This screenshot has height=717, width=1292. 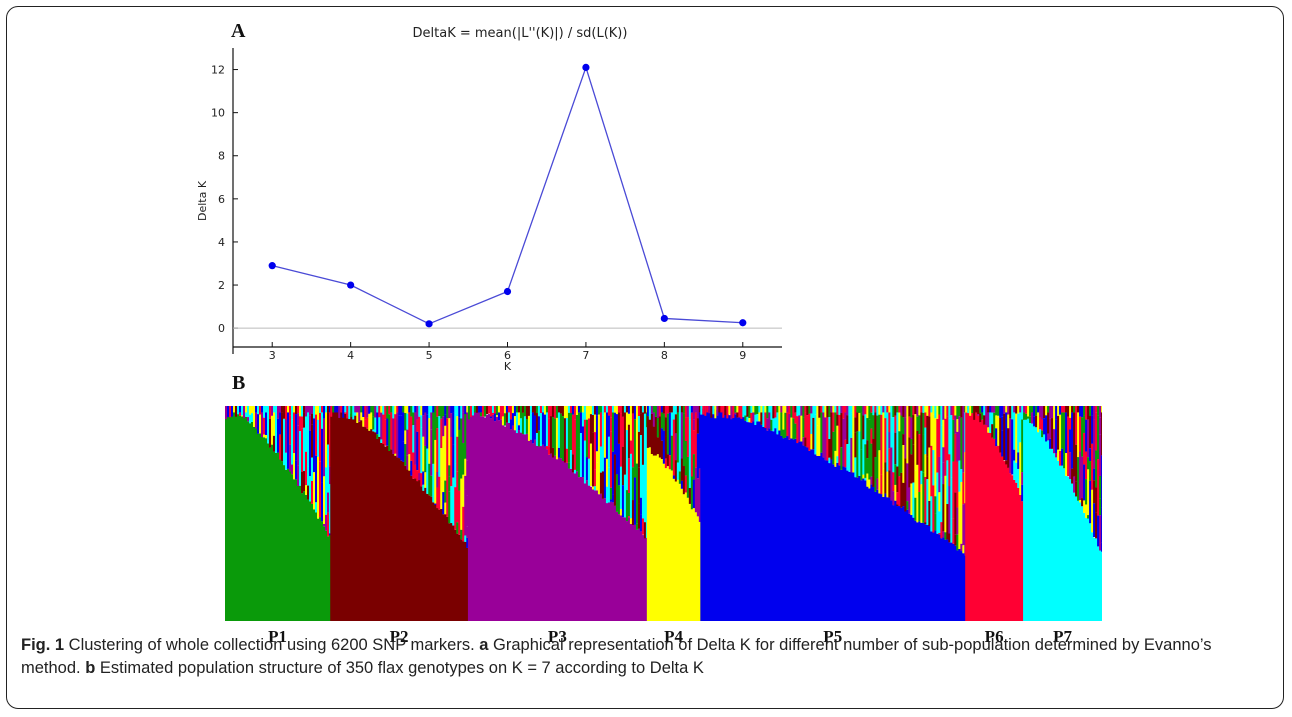 I want to click on population-label-p7: P7, so click(x=1062, y=636).